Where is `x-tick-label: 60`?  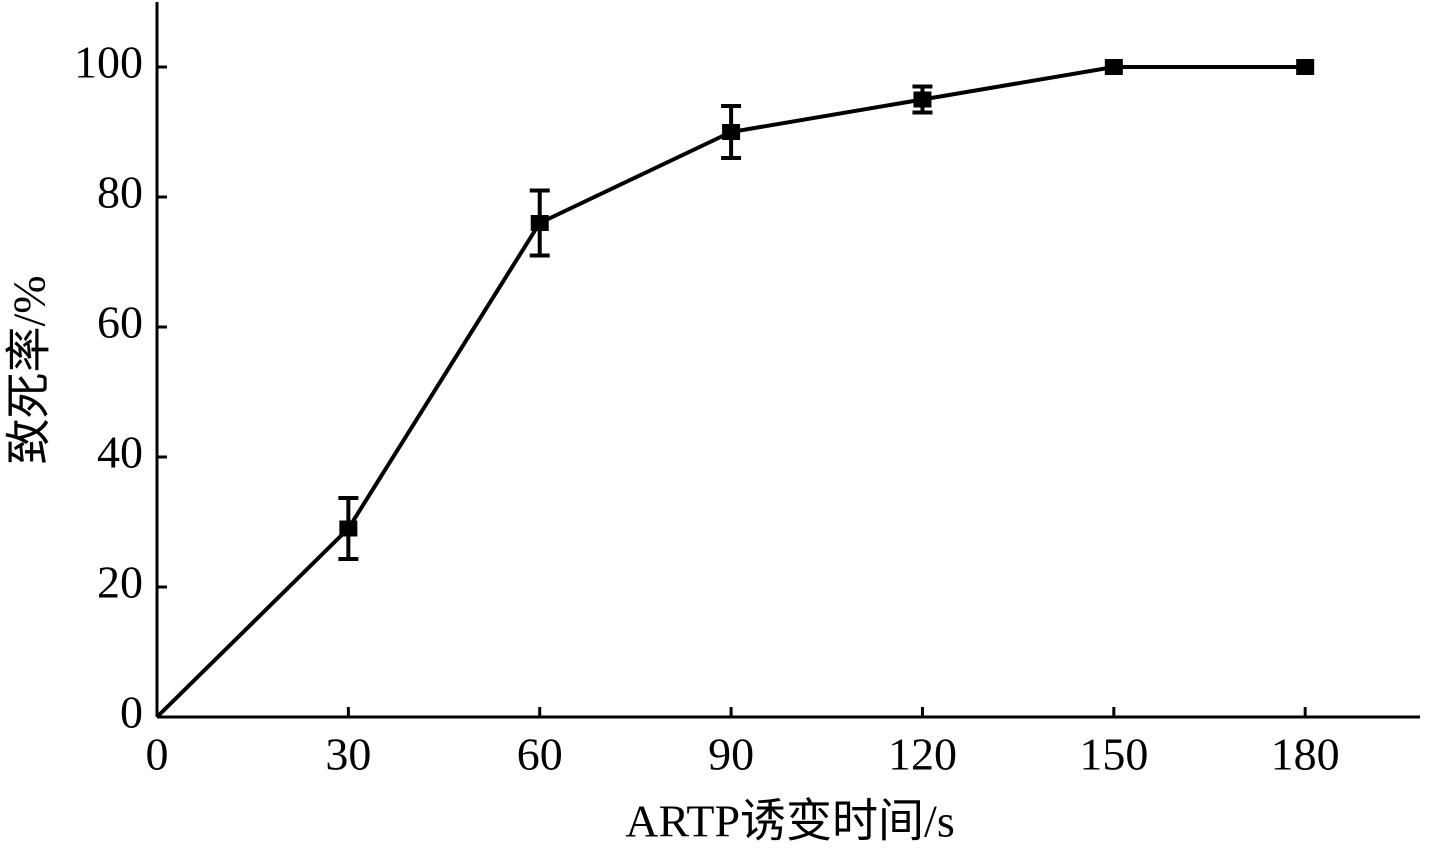
x-tick-label: 60 is located at coordinates (540, 754).